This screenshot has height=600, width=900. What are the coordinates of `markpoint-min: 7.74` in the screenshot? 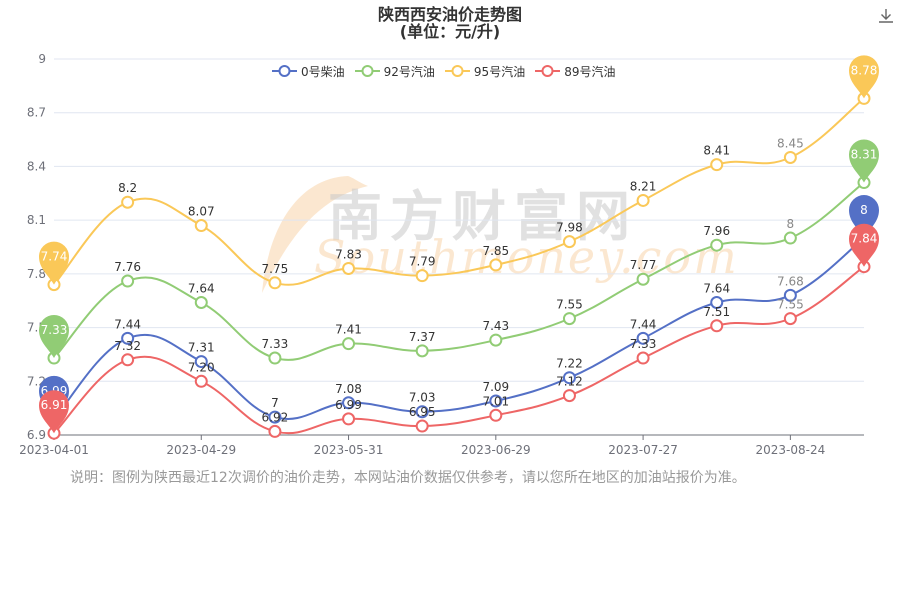 It's located at (54, 263).